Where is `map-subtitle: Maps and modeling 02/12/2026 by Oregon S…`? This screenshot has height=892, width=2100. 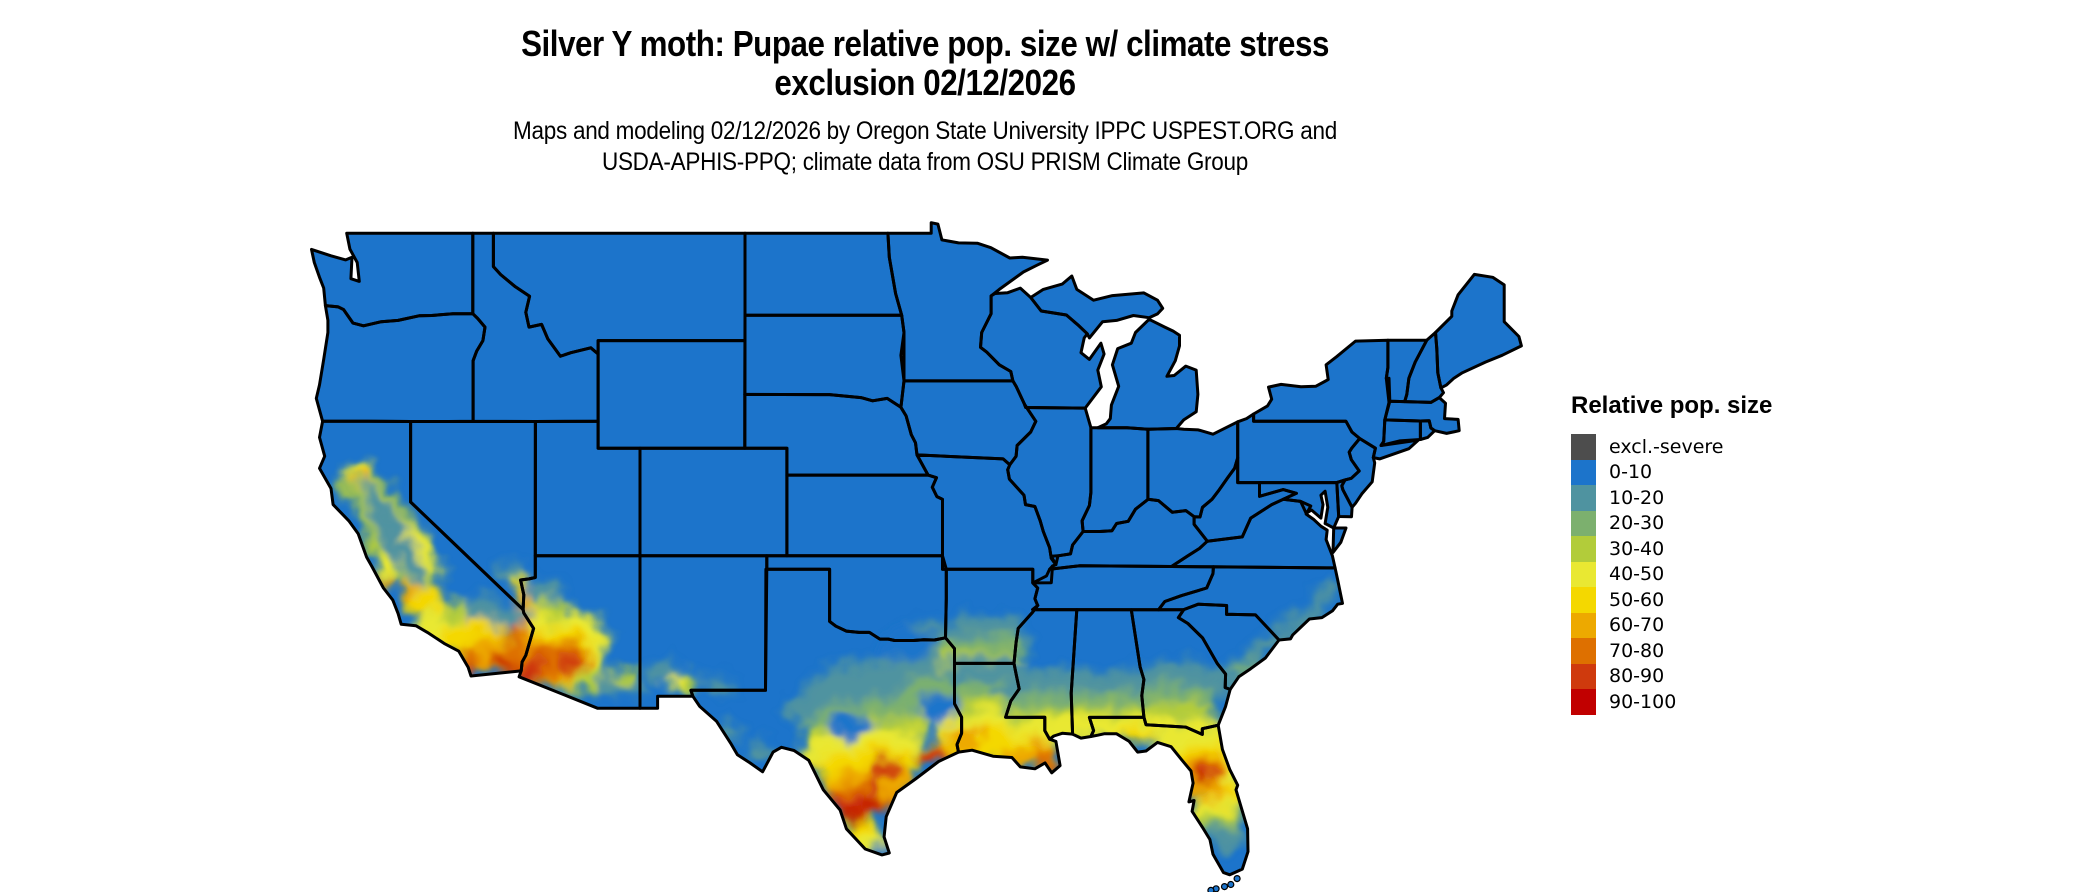
map-subtitle: Maps and modeling 02/12/2026 by Oregon S… is located at coordinates (925, 147).